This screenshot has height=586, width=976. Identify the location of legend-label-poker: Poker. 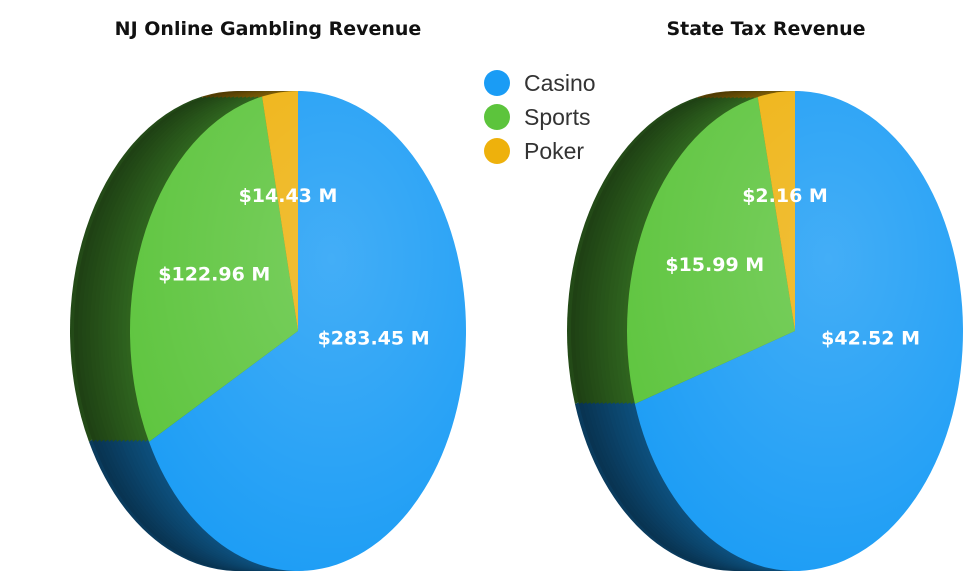
(554, 150).